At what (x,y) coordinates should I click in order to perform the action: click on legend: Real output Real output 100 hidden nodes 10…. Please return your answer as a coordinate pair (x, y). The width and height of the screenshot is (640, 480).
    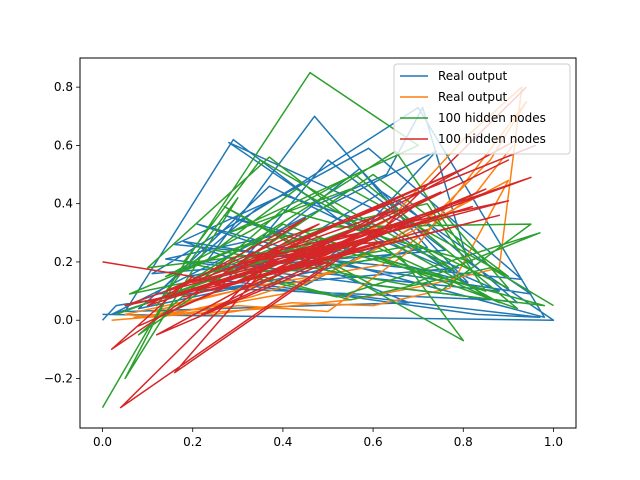
    Looking at the image, I should click on (482, 109).